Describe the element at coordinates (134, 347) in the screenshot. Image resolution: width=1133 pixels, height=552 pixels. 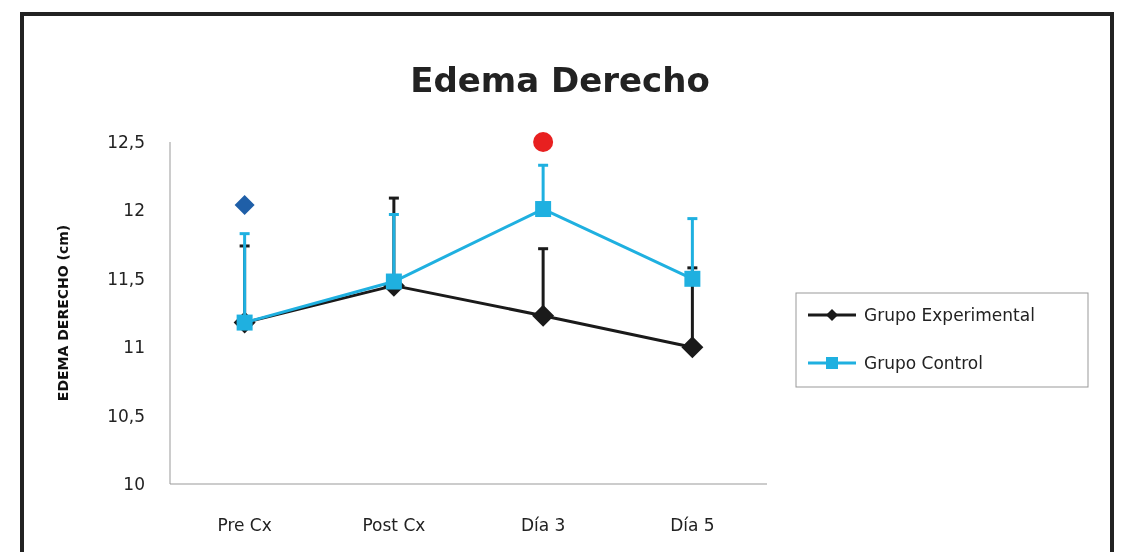
I see `y-tick-label: 11` at that location.